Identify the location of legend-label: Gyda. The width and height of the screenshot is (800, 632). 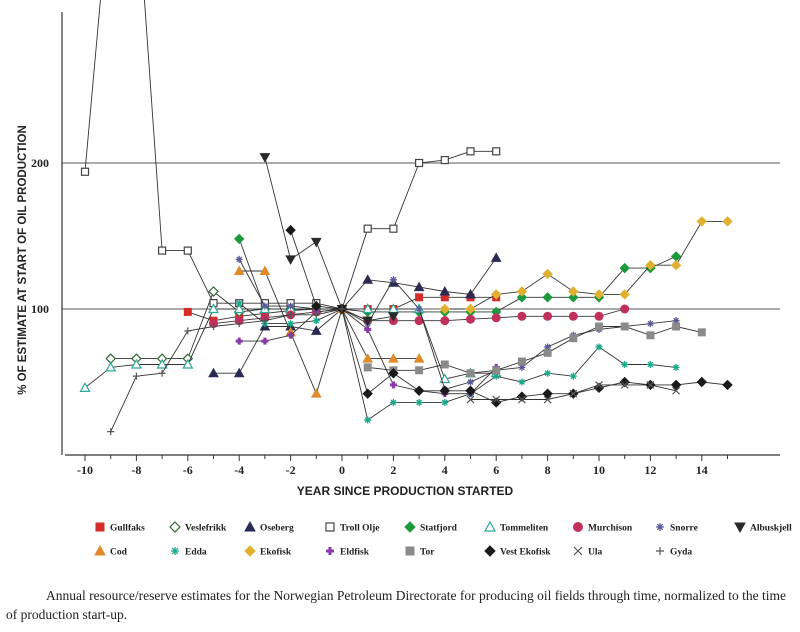
(681, 553).